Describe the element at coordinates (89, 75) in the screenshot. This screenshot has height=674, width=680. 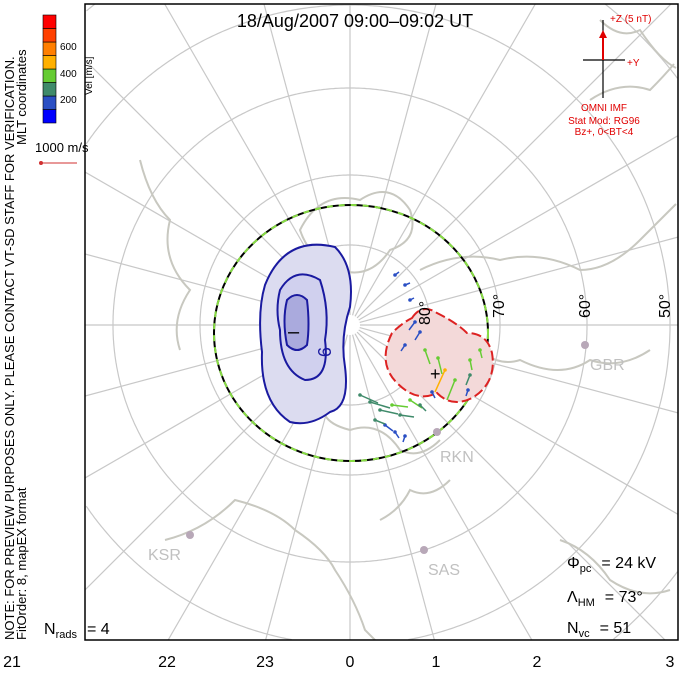
I see `colorbar-label: Vel [m/s]` at that location.